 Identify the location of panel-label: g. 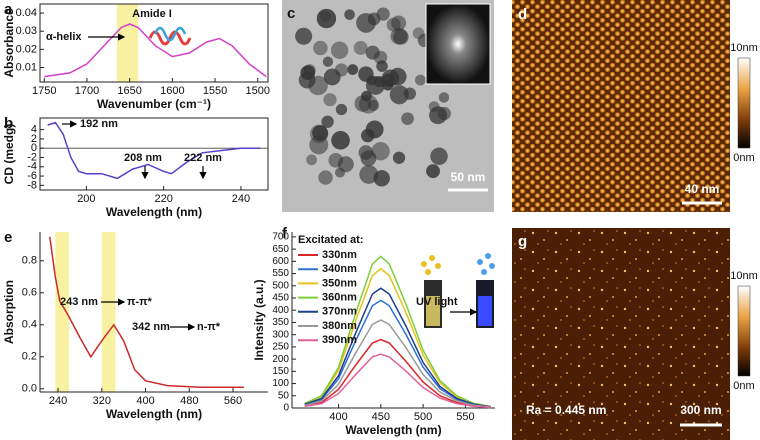
(522, 241).